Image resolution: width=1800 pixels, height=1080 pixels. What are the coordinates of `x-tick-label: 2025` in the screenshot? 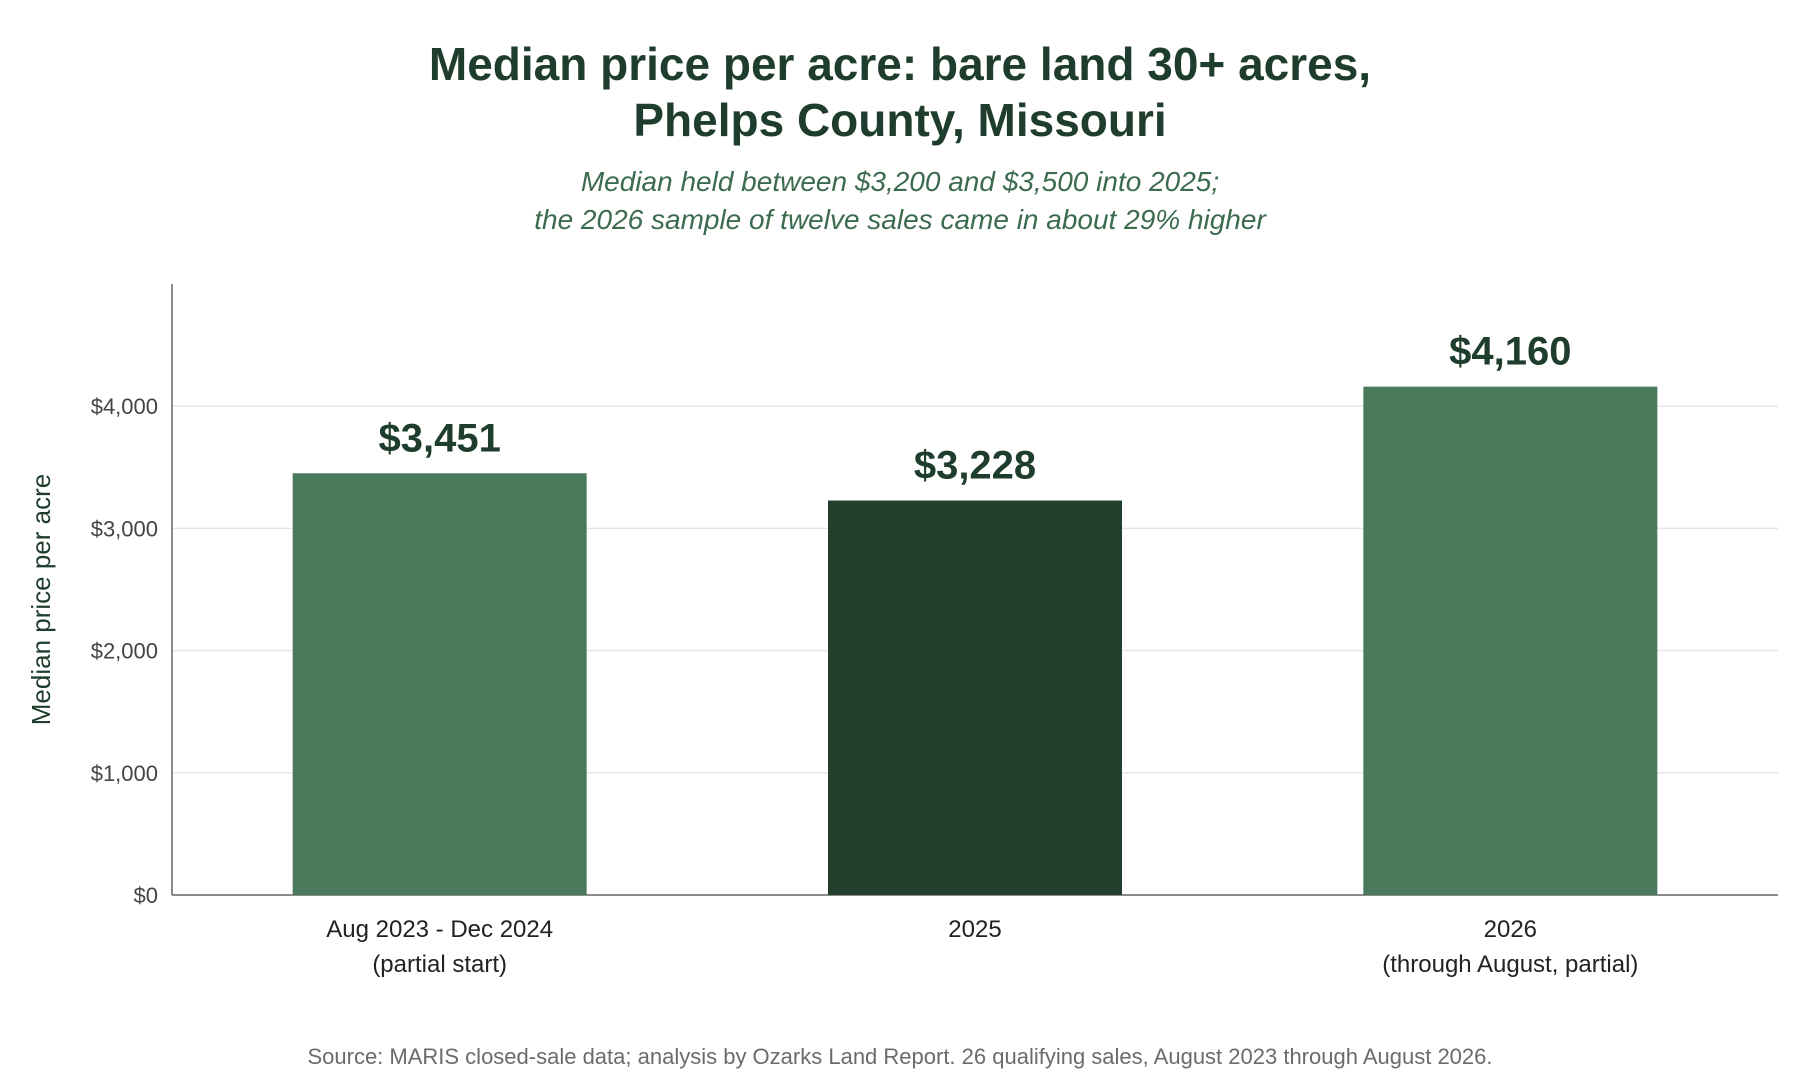 It's located at (974, 929).